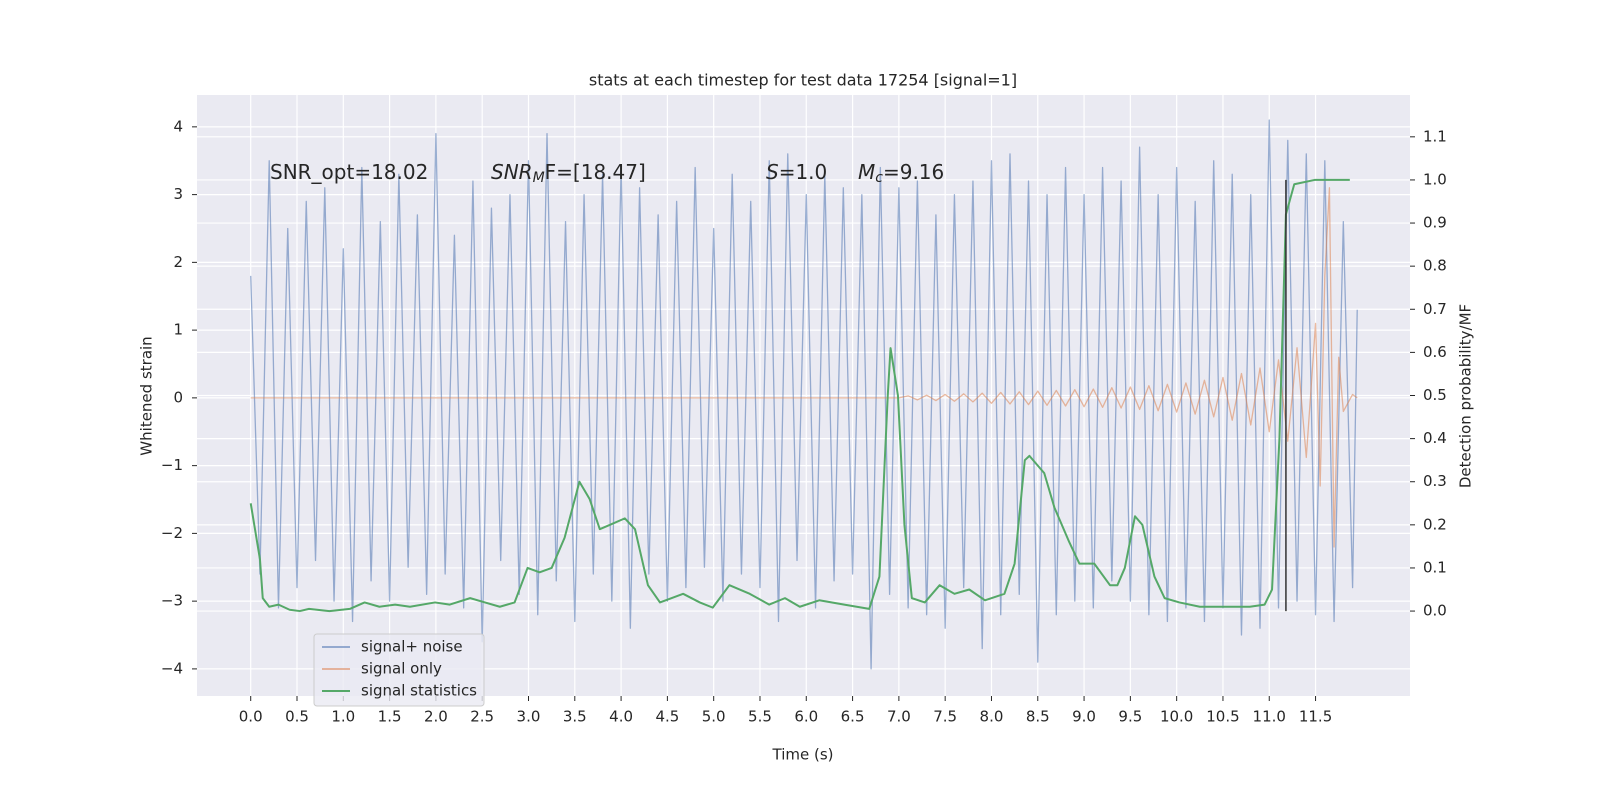 The width and height of the screenshot is (1600, 800). I want to click on annotation: S=1.0, so click(796, 172).